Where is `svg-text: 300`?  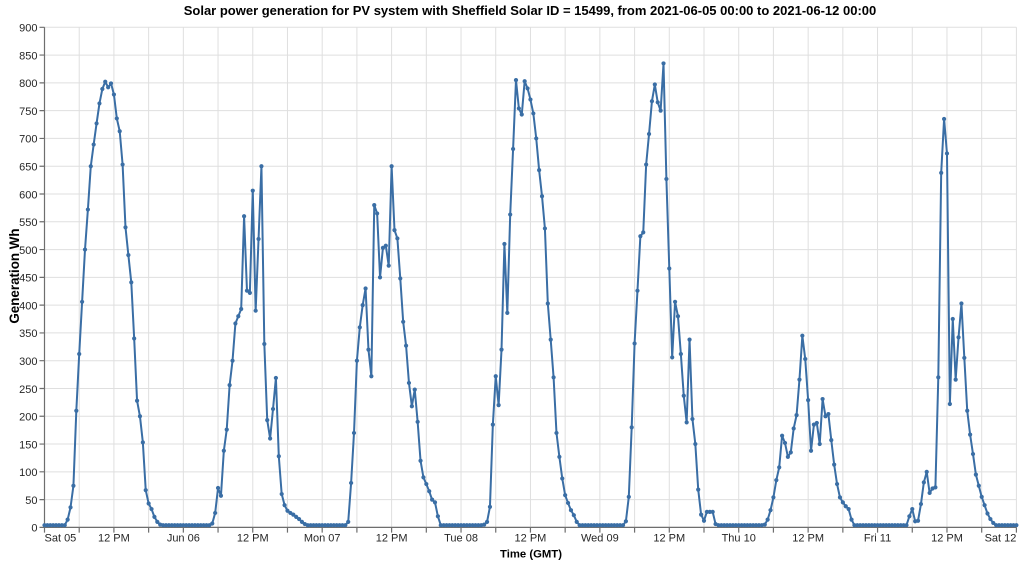
svg-text: 300 is located at coordinates (28, 362).